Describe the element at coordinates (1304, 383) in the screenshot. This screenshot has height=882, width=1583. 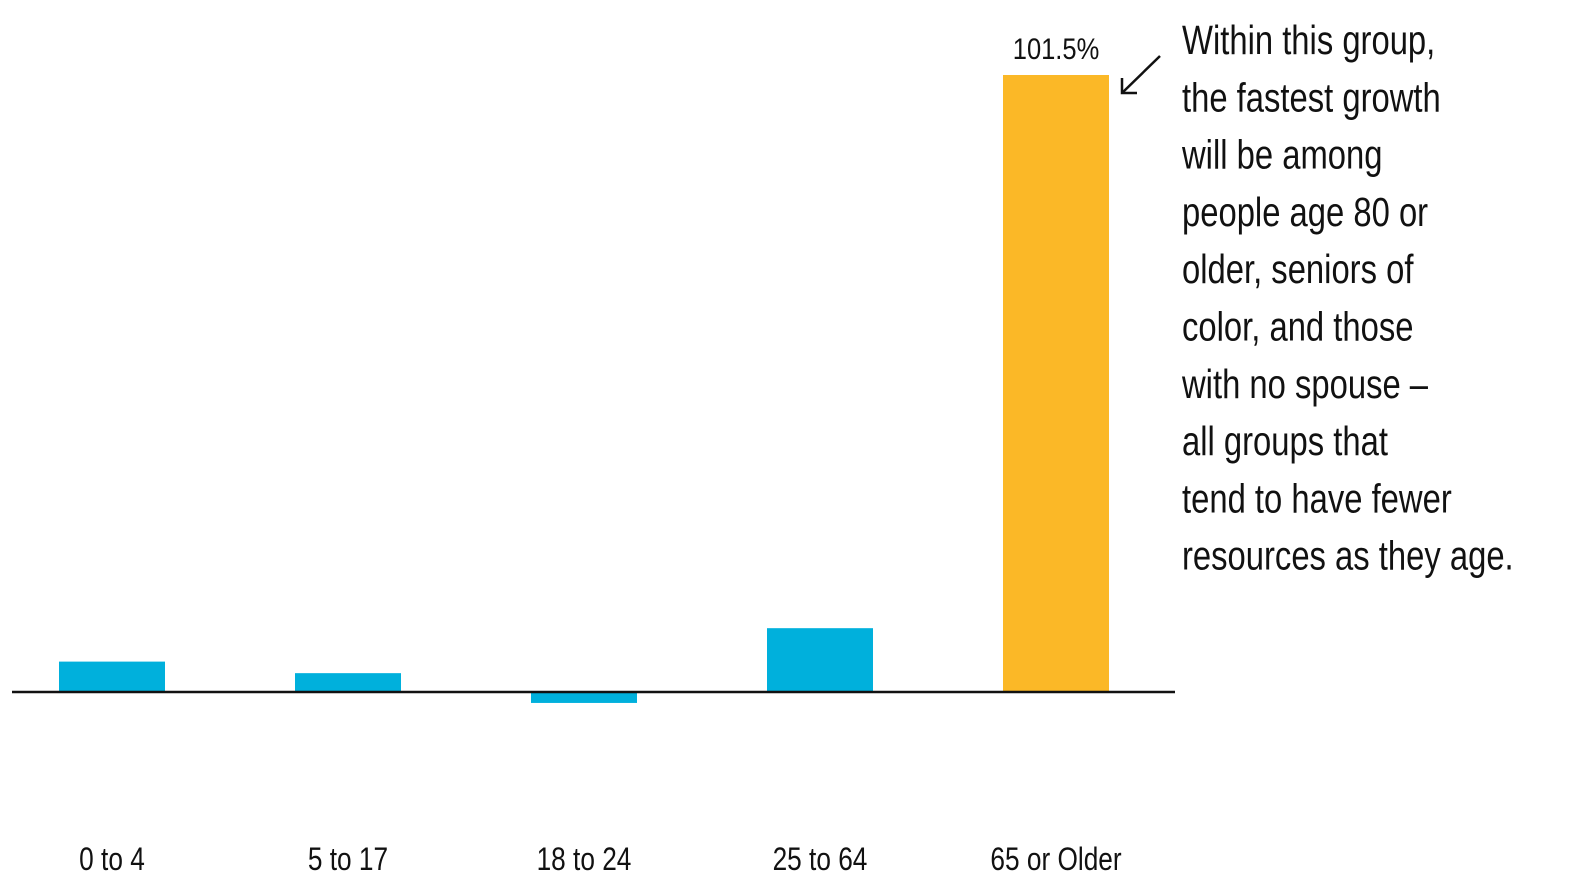
I see `annotation-line: with no spouse –` at that location.